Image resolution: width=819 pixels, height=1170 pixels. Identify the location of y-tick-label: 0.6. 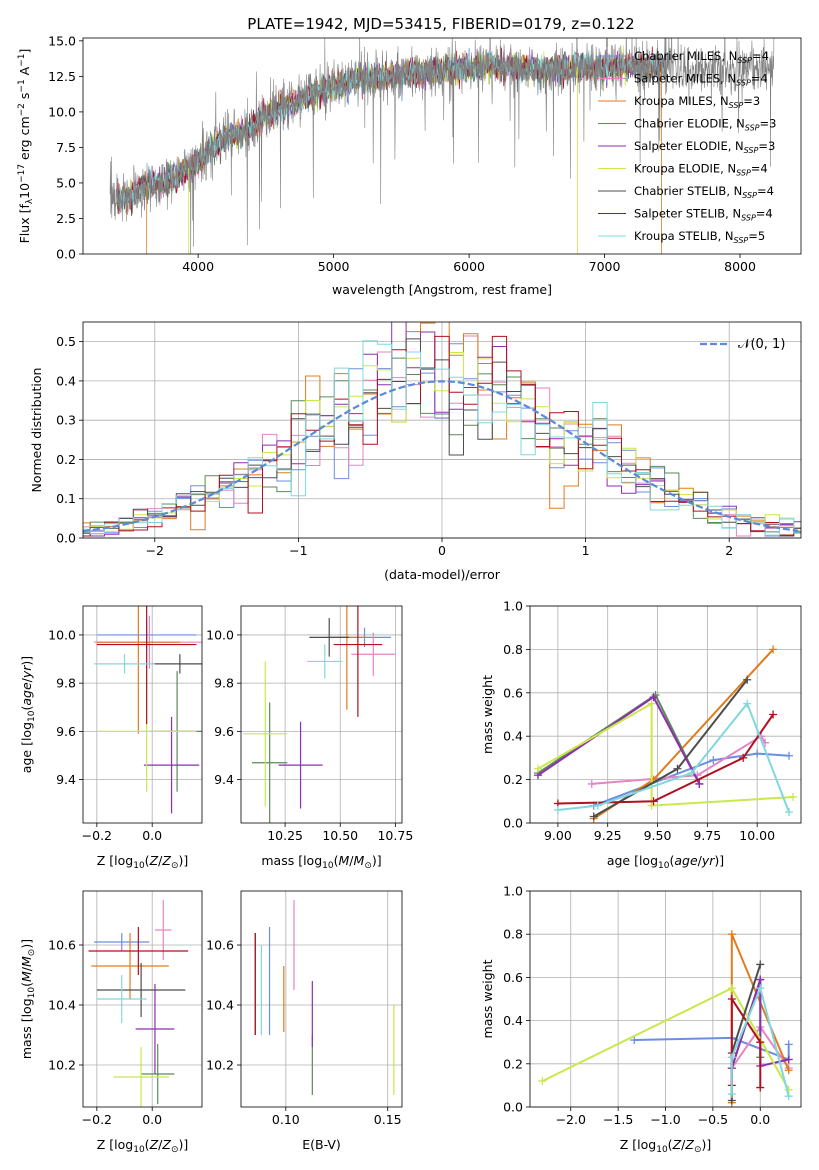
(513, 977).